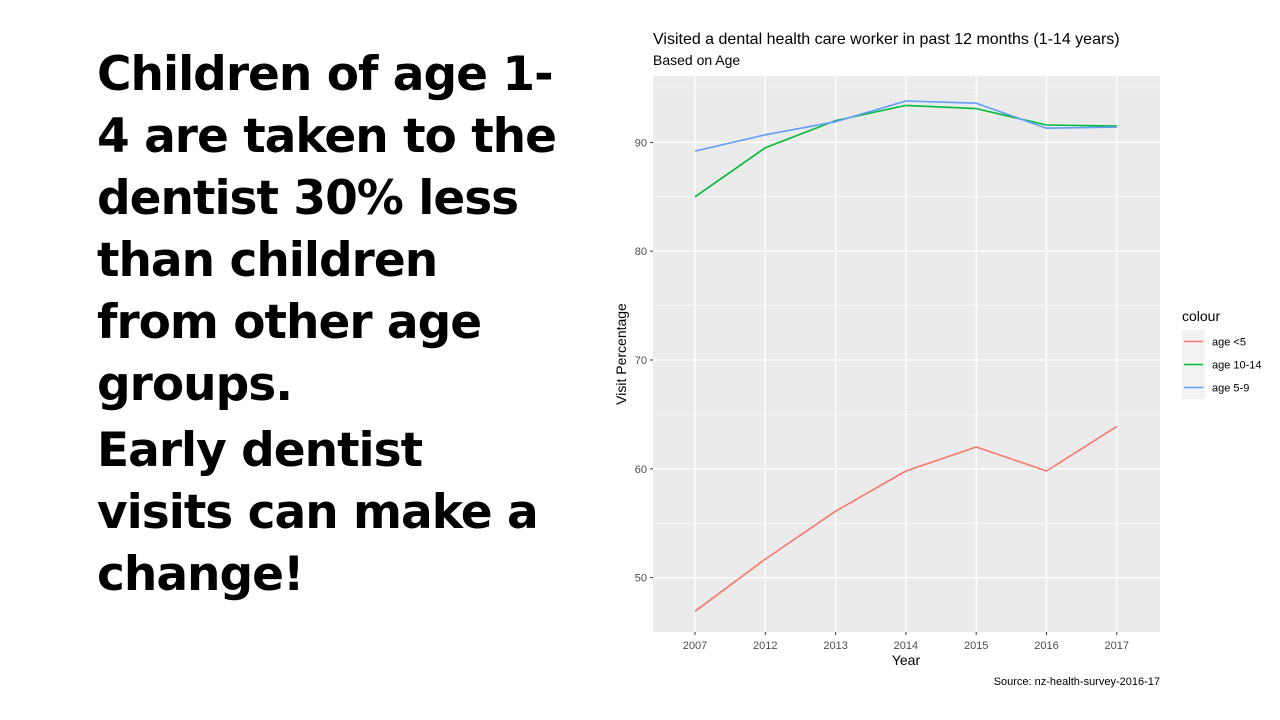 The height and width of the screenshot is (720, 1280). Describe the element at coordinates (695, 646) in the screenshot. I see `x-tick-label: 2007` at that location.